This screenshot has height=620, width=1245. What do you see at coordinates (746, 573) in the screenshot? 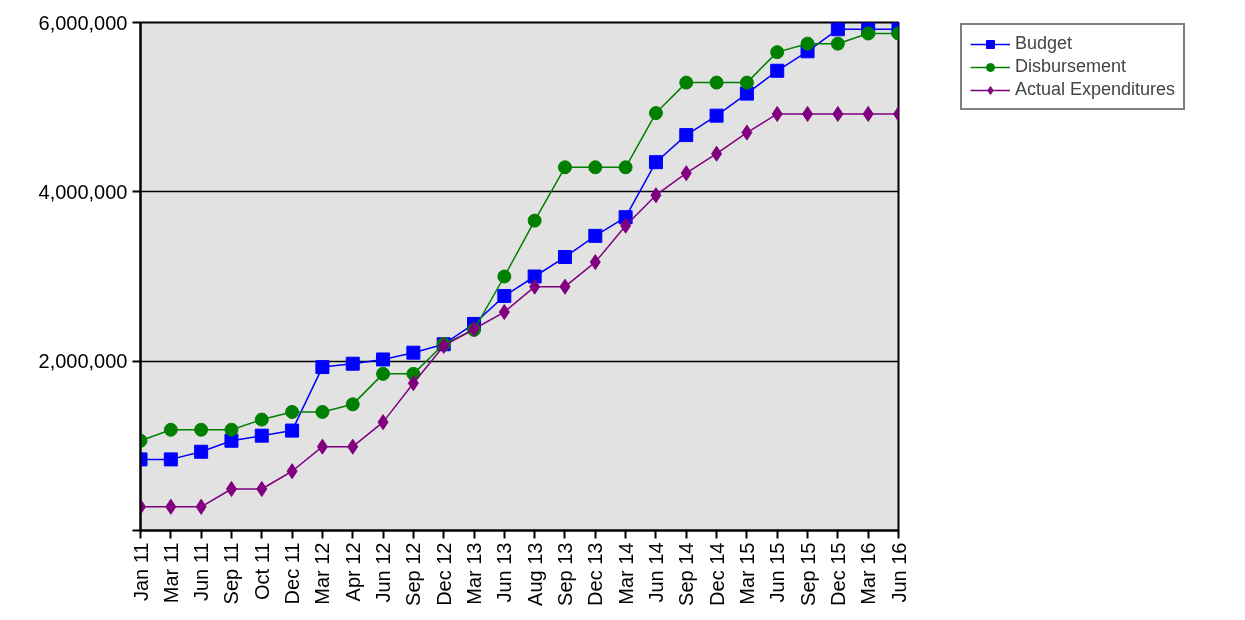
I see `x-tick-label: Mar 15` at bounding box center [746, 573].